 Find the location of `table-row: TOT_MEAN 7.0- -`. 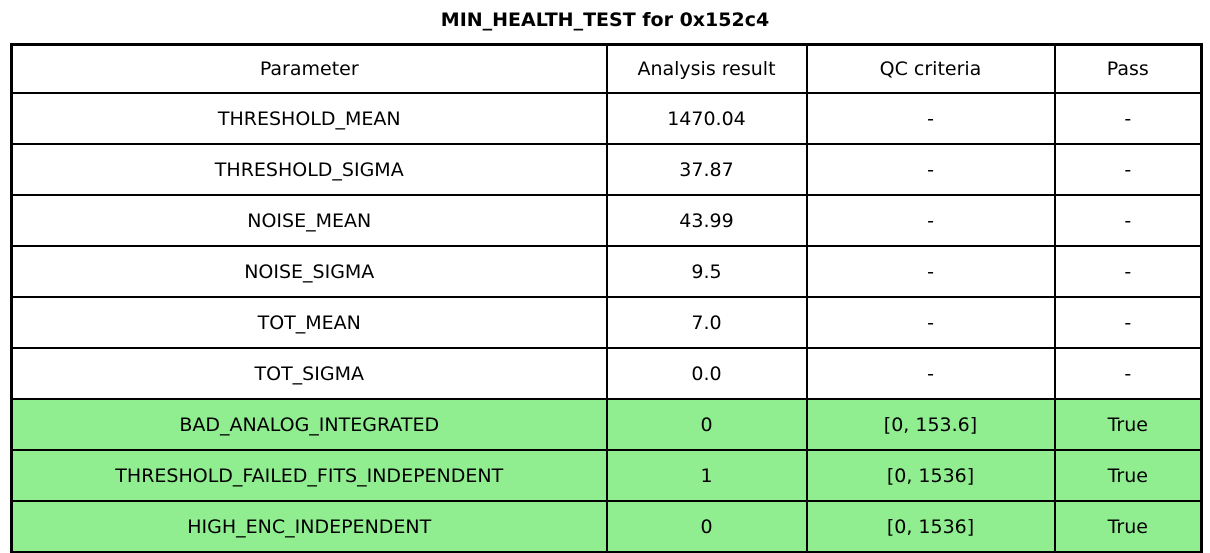

table-row: TOT_MEAN 7.0- - is located at coordinates (606, 322).